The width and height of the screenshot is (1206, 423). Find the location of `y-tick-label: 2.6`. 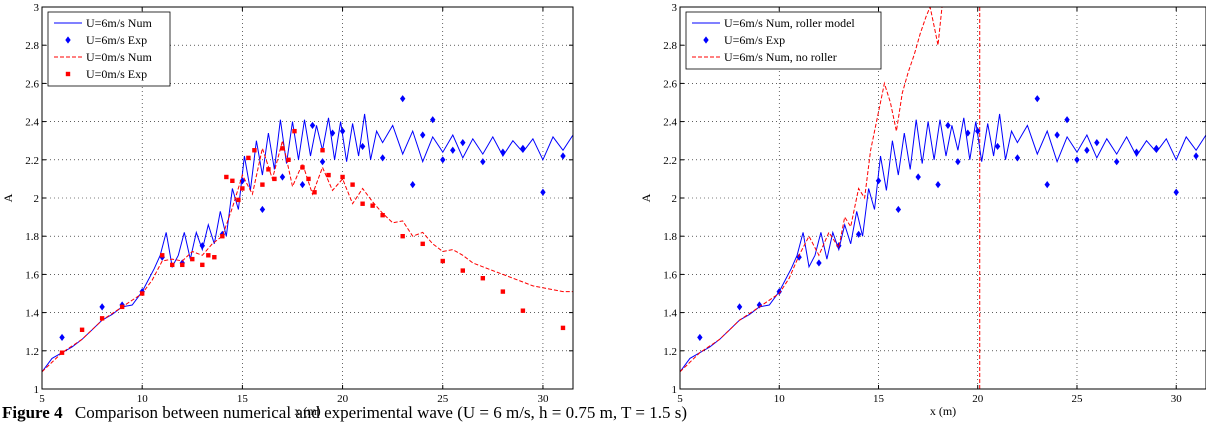

y-tick-label: 2.6 is located at coordinates (670, 84).